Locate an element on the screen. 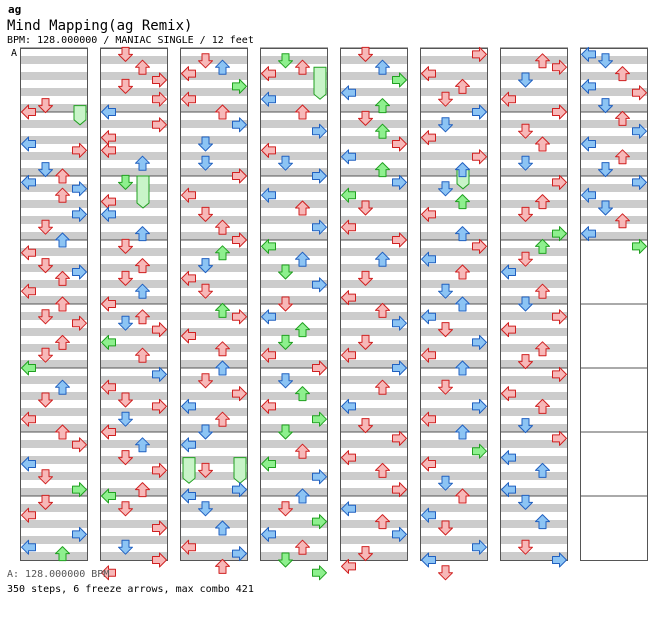  artist-name: ag is located at coordinates (15, 9).